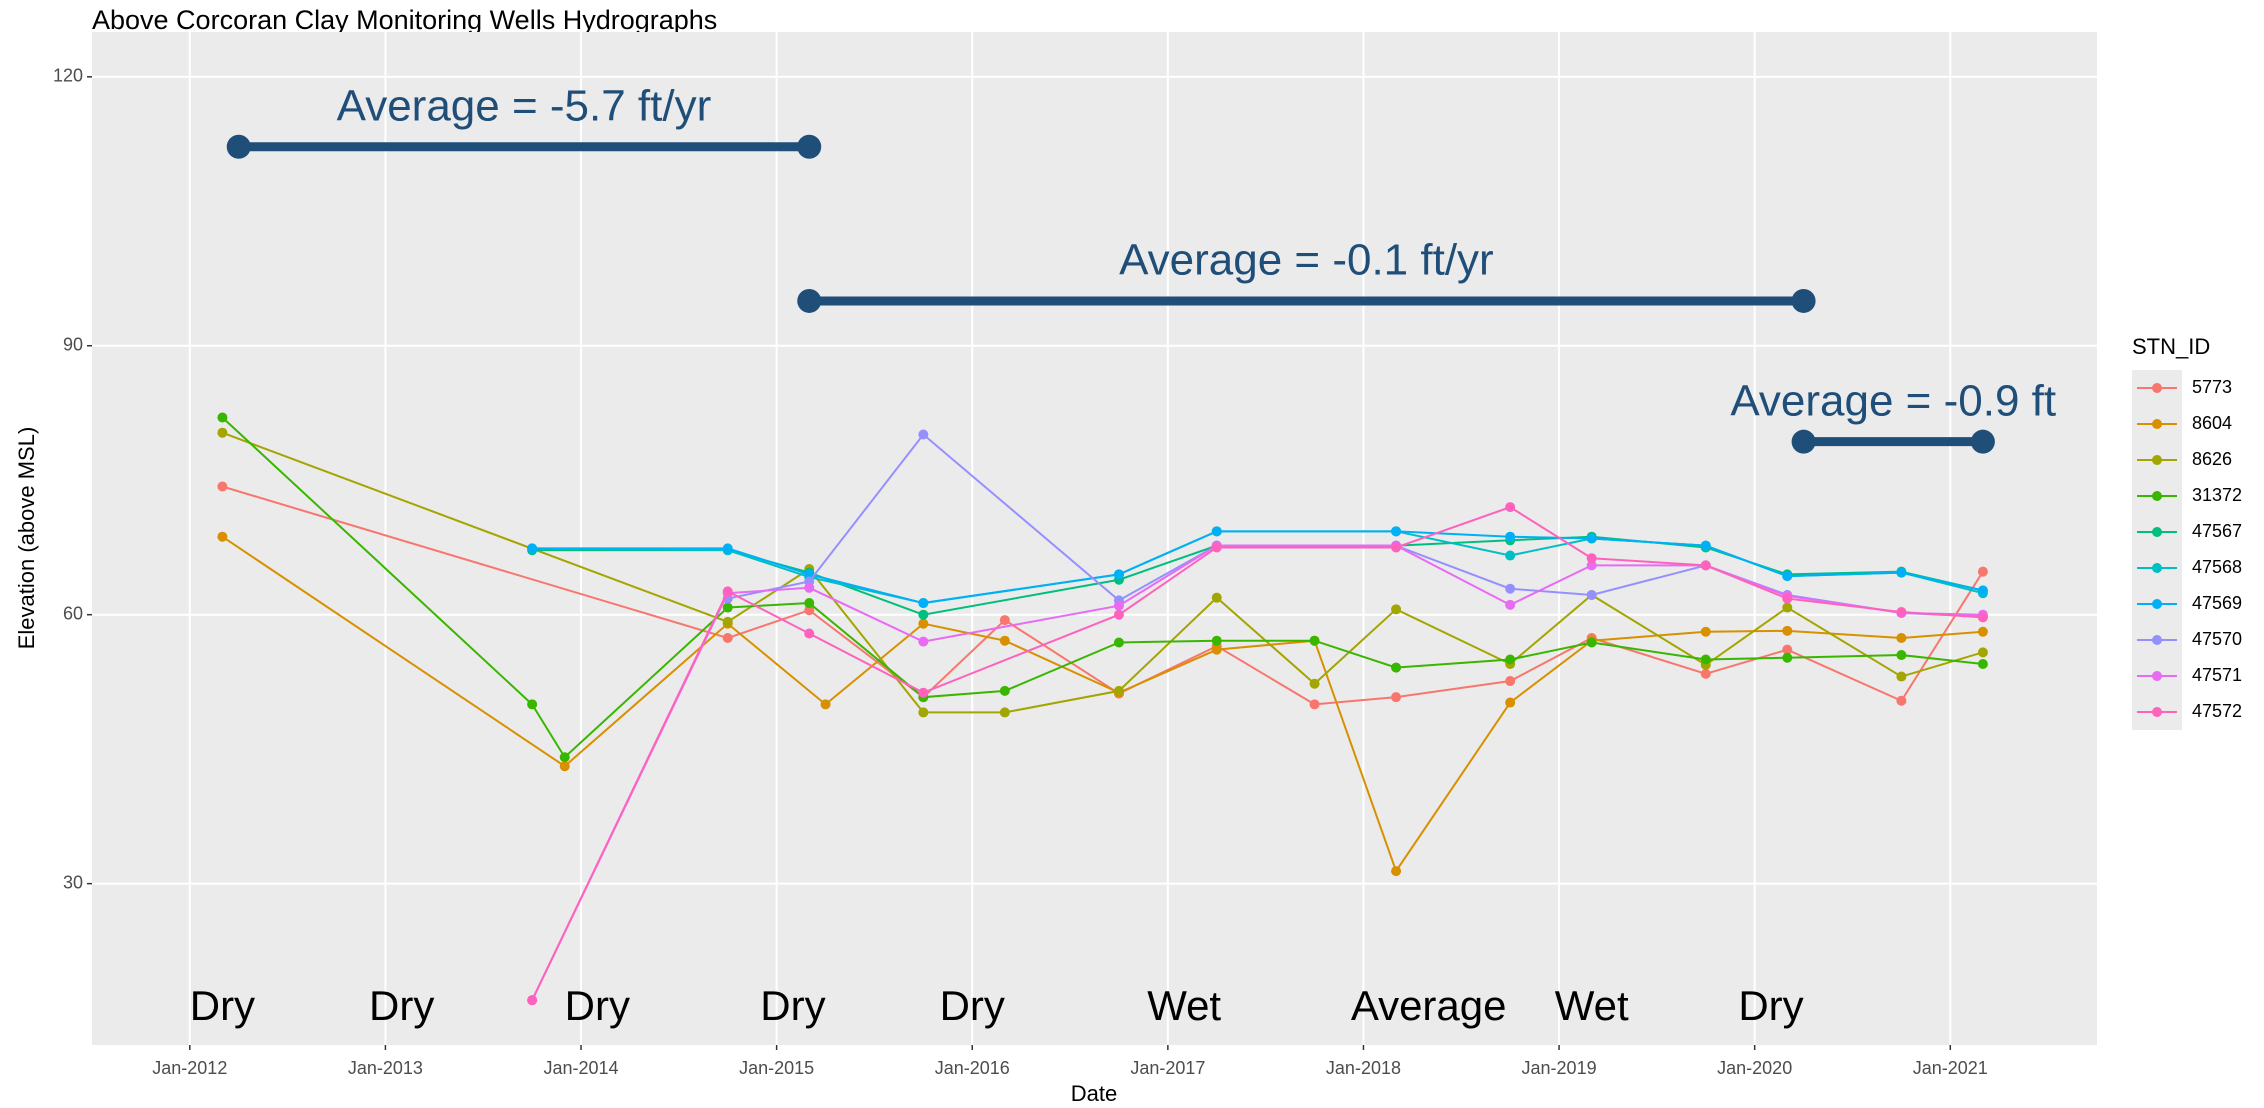 The width and height of the screenshot is (2264, 1108). Describe the element at coordinates (2212, 459) in the screenshot. I see `legend-label: 8626` at that location.